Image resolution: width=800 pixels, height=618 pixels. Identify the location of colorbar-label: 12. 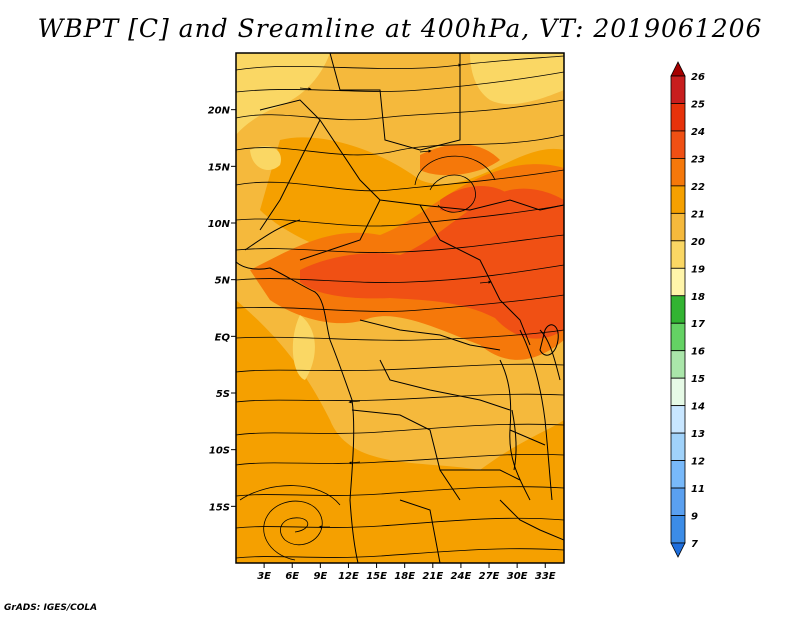
(698, 462).